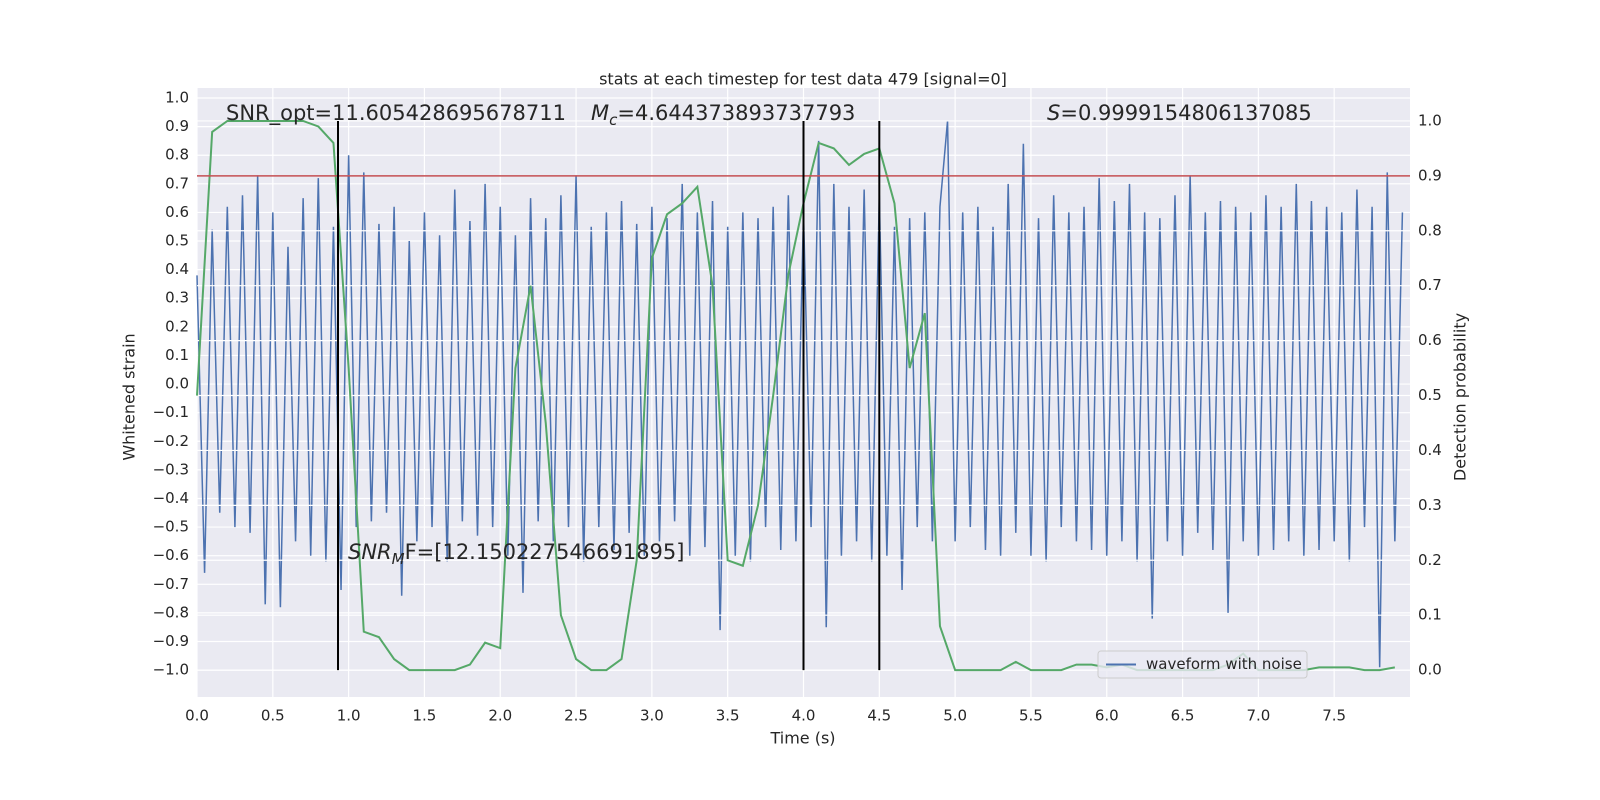  What do you see at coordinates (1185, 113) in the screenshot?
I see `annotation-text: =0.9999154806137085` at bounding box center [1185, 113].